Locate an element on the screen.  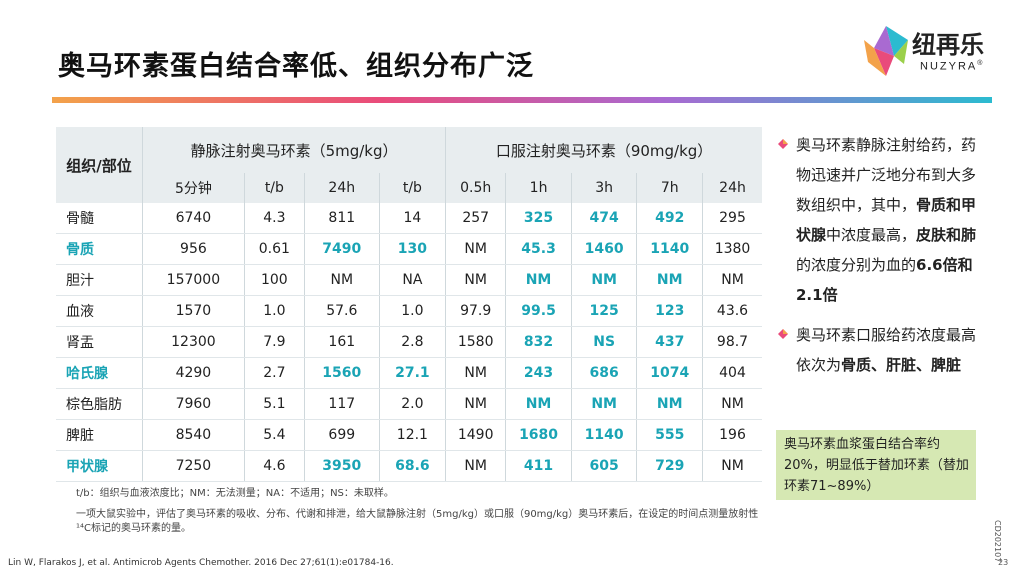
tissue-name: 骨髓 is located at coordinates (99, 218).